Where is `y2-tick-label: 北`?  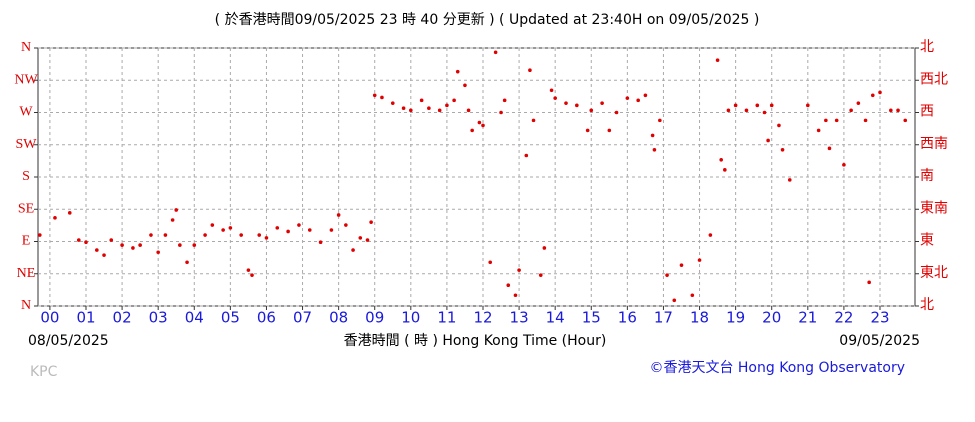 y2-tick-label: 北 is located at coordinates (927, 305).